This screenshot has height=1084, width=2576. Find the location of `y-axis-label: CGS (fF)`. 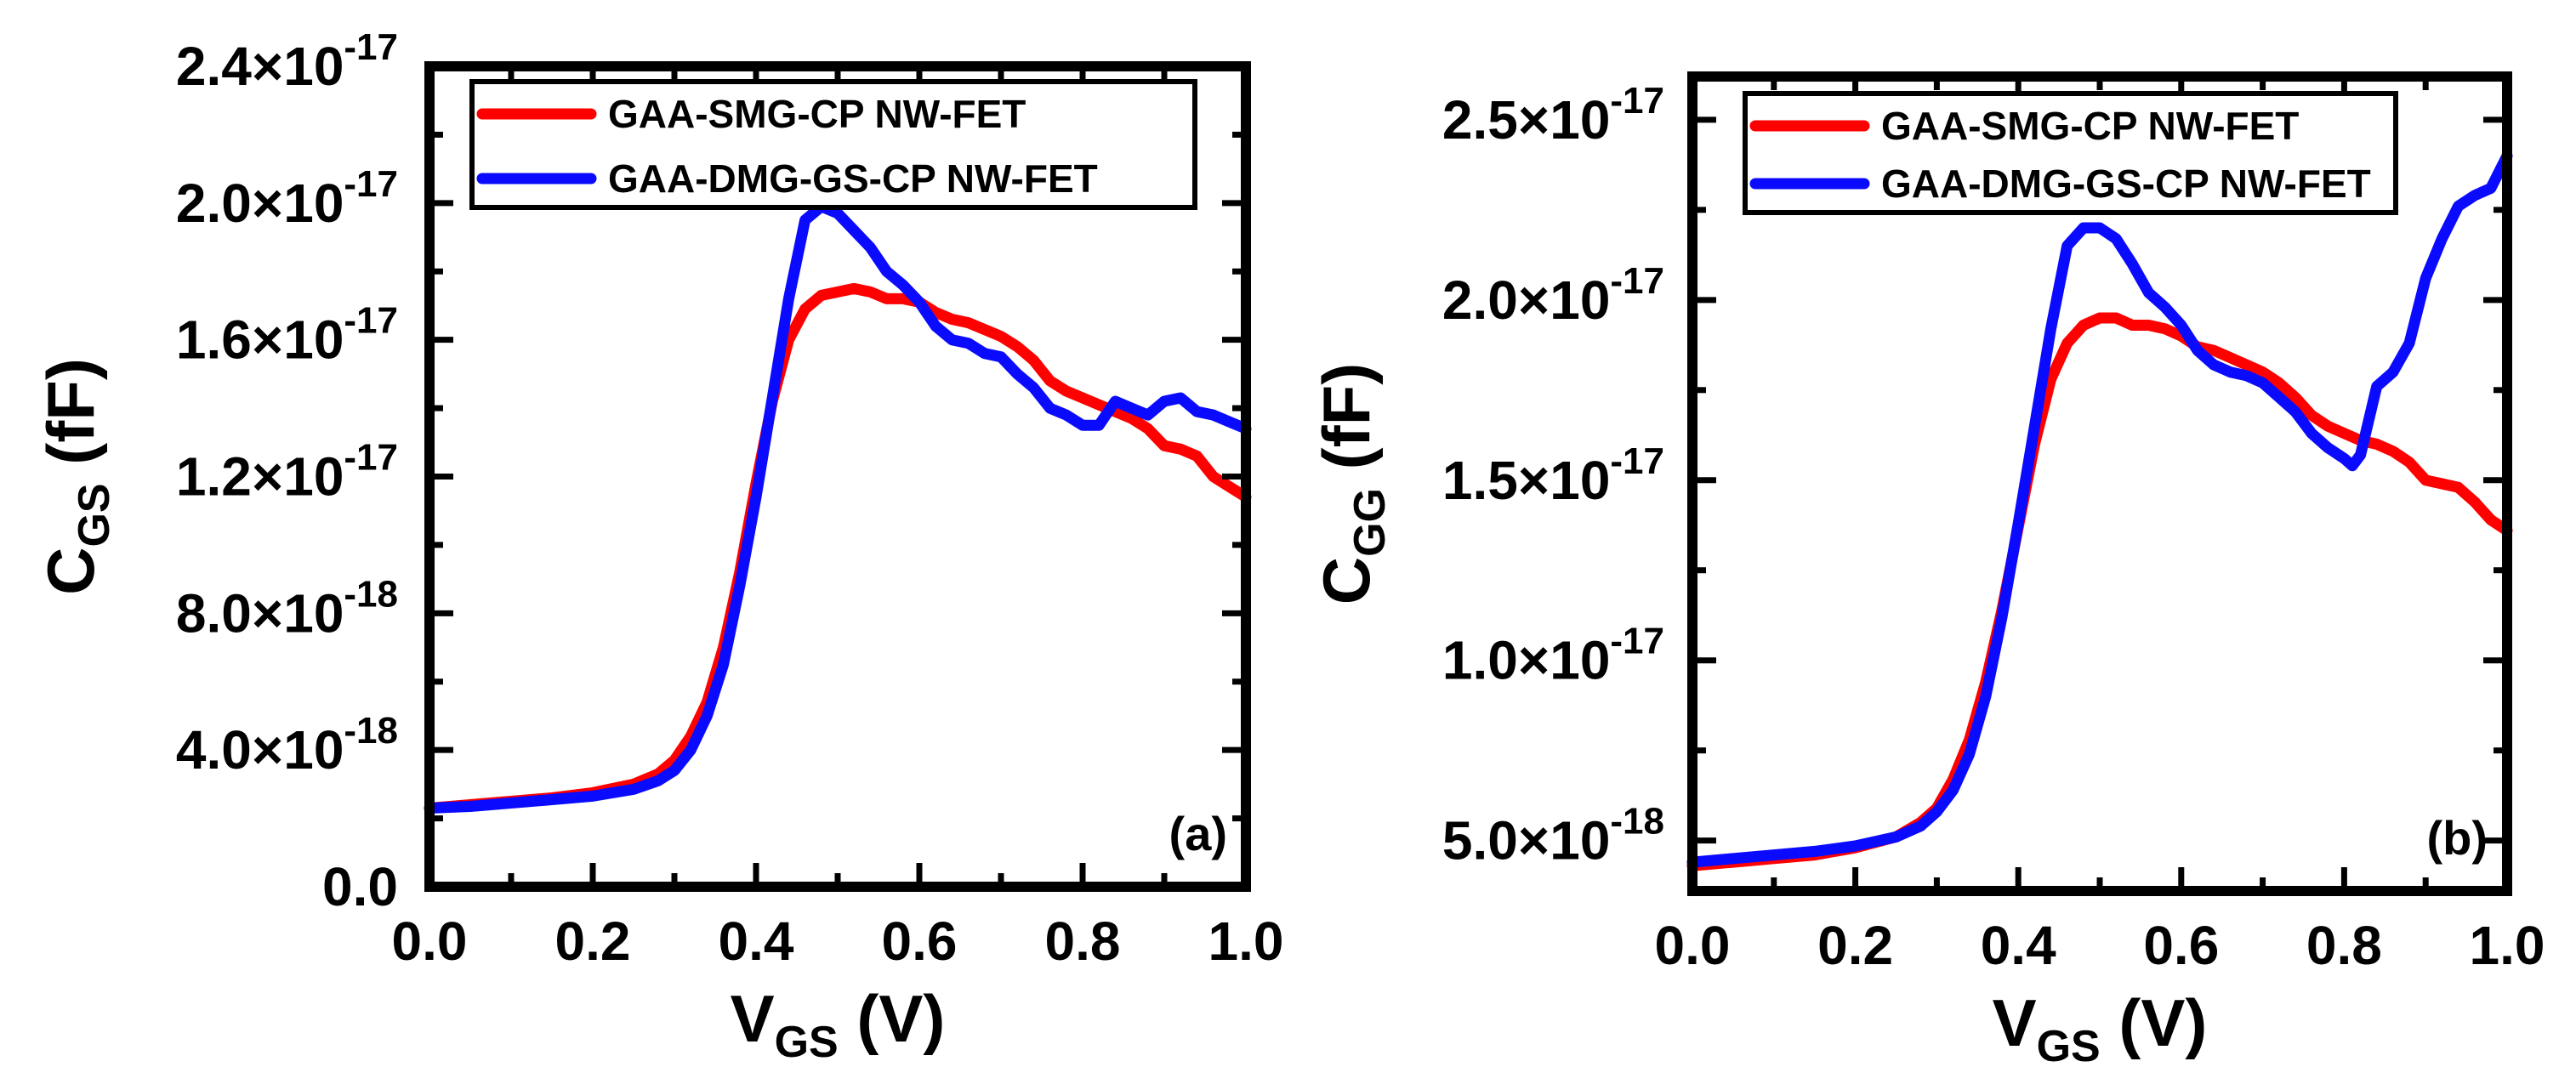

y-axis-label: CGS (fF) is located at coordinates (76, 476).